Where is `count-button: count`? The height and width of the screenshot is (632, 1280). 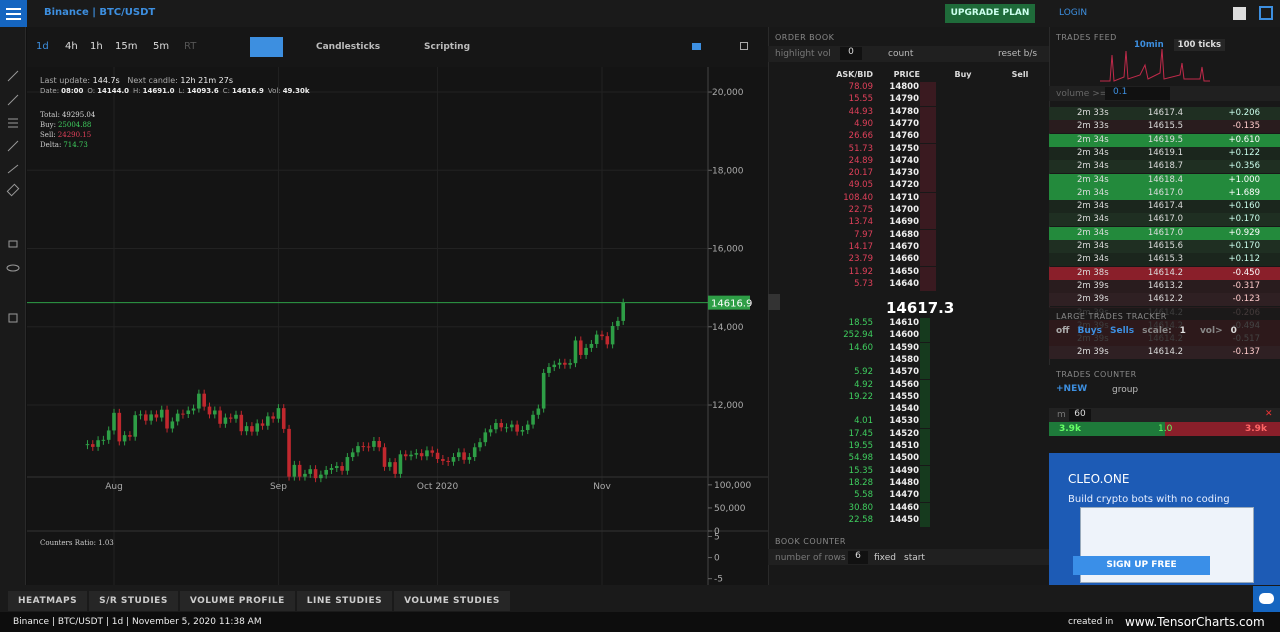
count-button: count is located at coordinates (901, 54).